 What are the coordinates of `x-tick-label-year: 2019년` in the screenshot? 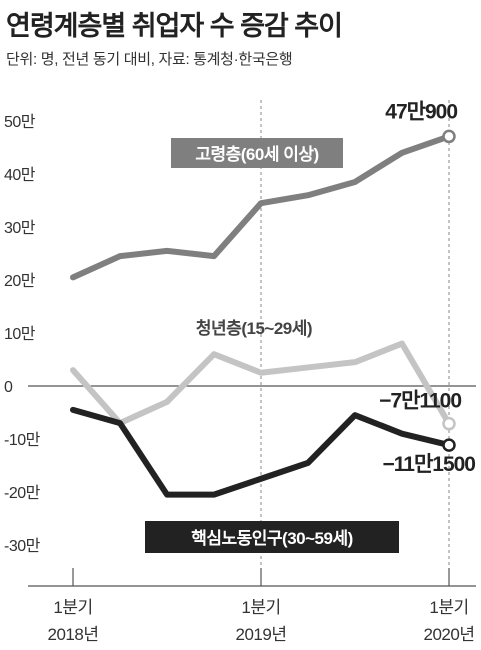 It's located at (261, 634).